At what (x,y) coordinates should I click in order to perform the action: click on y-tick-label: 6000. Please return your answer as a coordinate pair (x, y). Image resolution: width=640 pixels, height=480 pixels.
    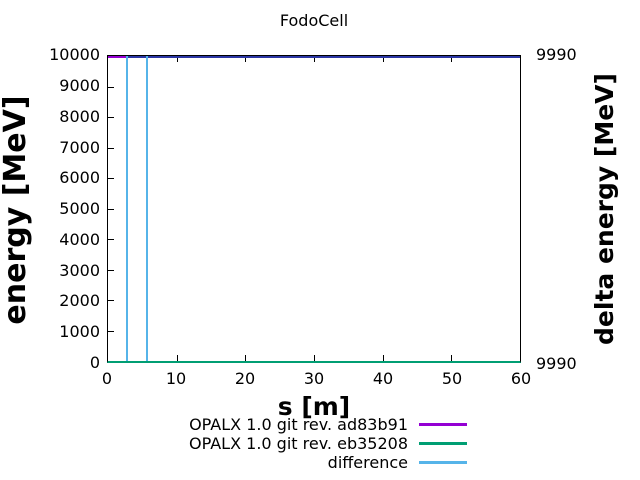
    Looking at the image, I should click on (79, 177).